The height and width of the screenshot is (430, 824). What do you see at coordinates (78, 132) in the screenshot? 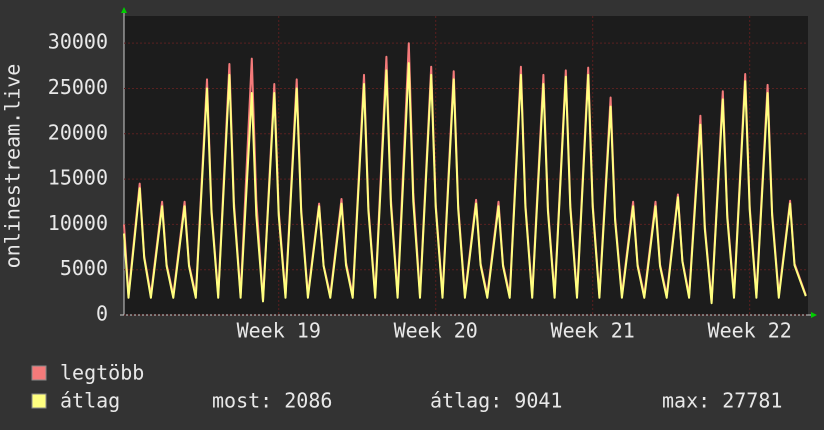
I see `y-tick-label: 20000` at bounding box center [78, 132].